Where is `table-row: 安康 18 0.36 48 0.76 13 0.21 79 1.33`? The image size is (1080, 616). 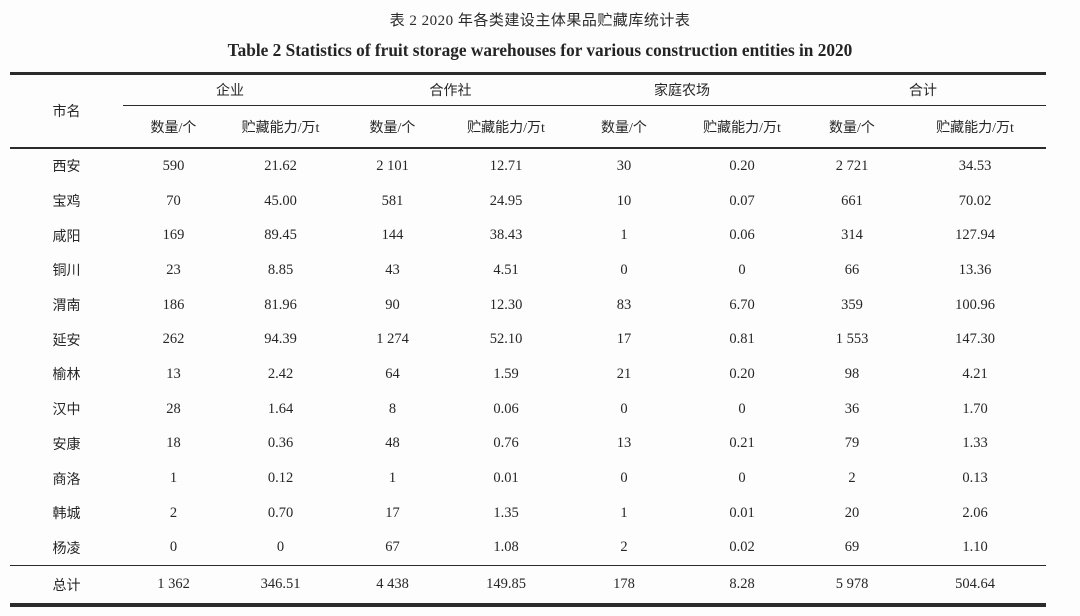 table-row: 安康 18 0.36 48 0.76 13 0.21 79 1.33 is located at coordinates (528, 444).